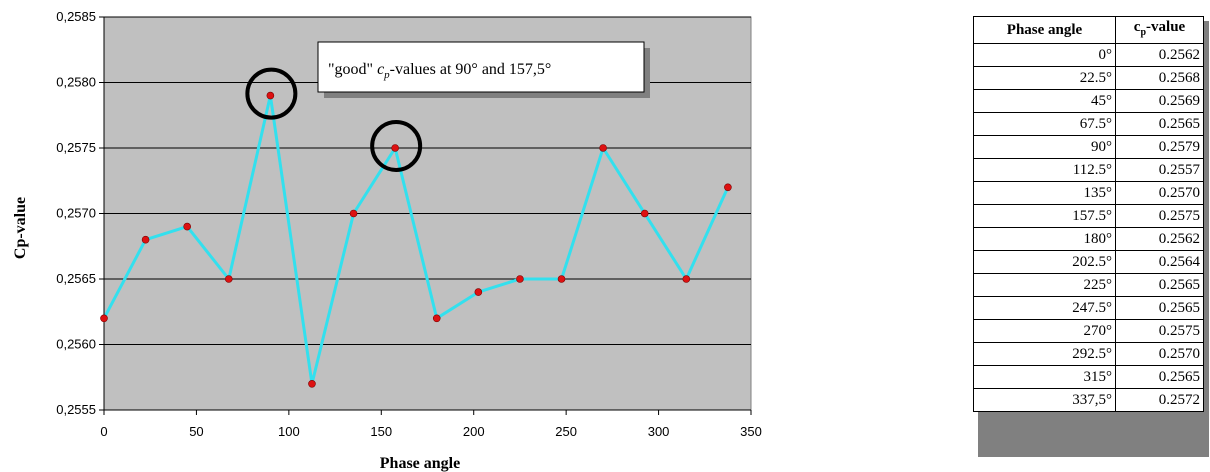 The height and width of the screenshot is (472, 1210). I want to click on table-header-row: Phase angle cp-value, so click(1088, 30).